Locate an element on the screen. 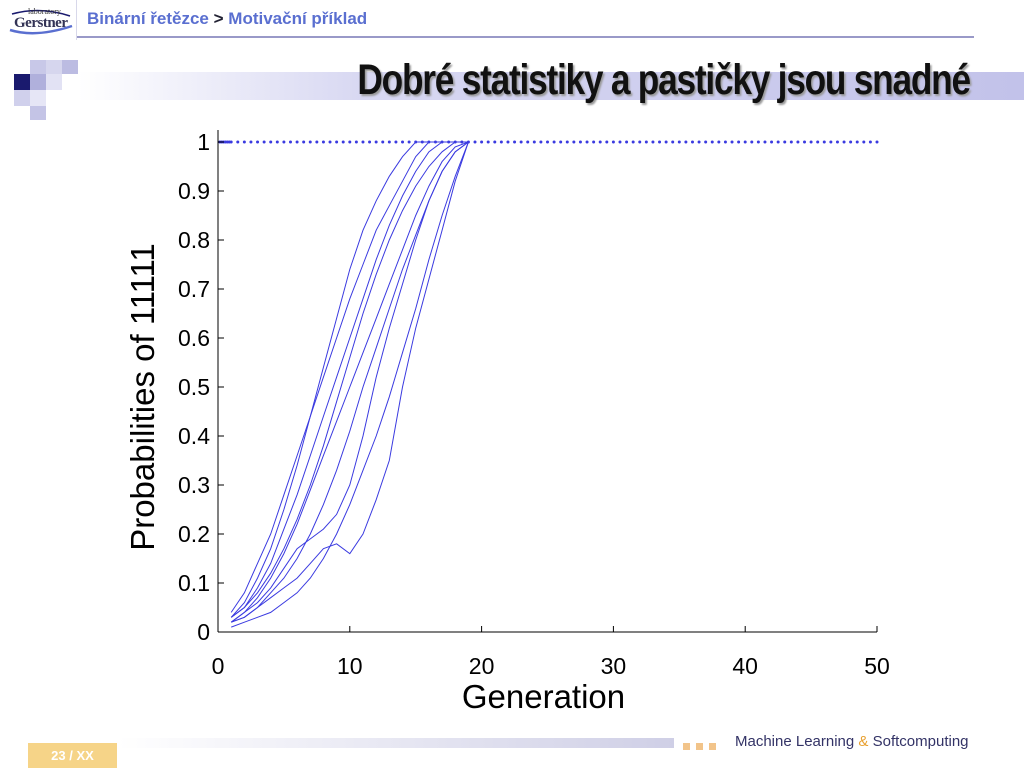  decorative-squares-icon is located at coordinates (46, 90).